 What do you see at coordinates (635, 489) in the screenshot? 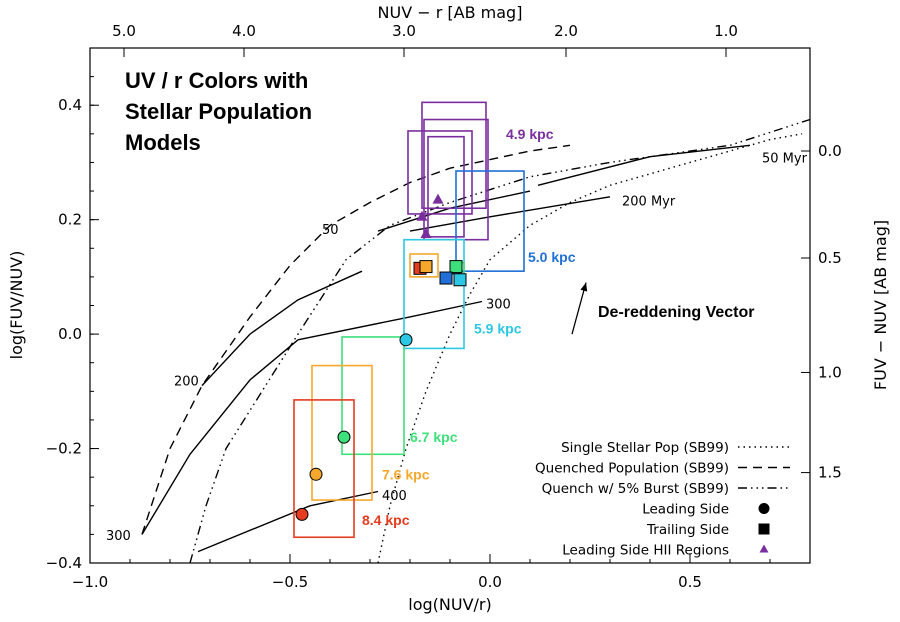
I see `legend-label: Quench w/ 5% Burst (SB99)` at bounding box center [635, 489].